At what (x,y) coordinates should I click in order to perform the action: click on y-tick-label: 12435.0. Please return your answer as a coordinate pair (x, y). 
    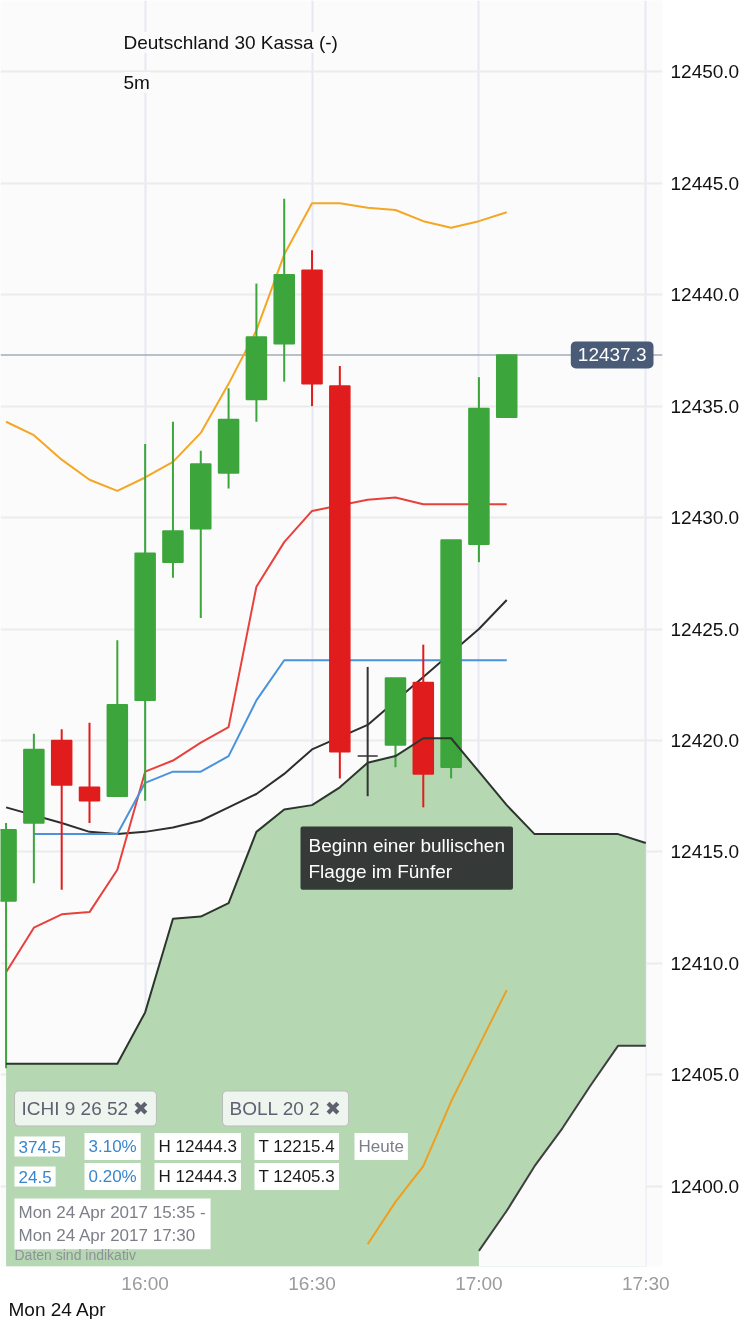
    Looking at the image, I should click on (705, 406).